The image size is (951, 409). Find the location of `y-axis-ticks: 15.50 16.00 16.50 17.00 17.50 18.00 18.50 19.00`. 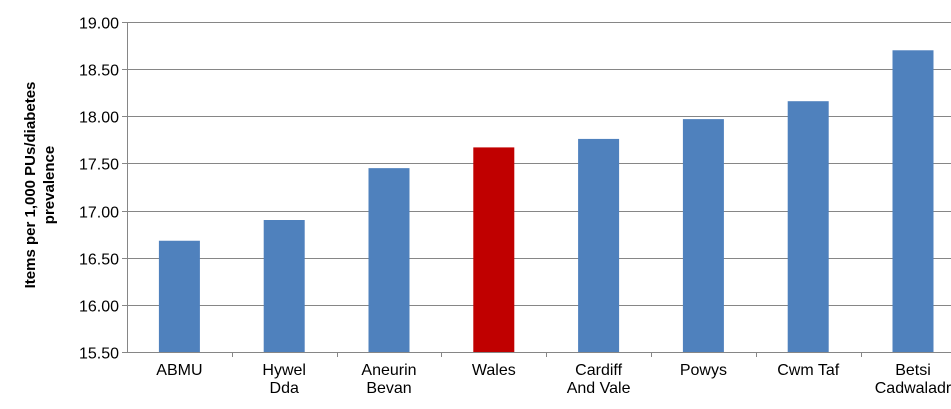

y-axis-ticks: 15.50 16.00 16.50 17.00 17.50 18.00 18.50 19.00 is located at coordinates (103, 189).